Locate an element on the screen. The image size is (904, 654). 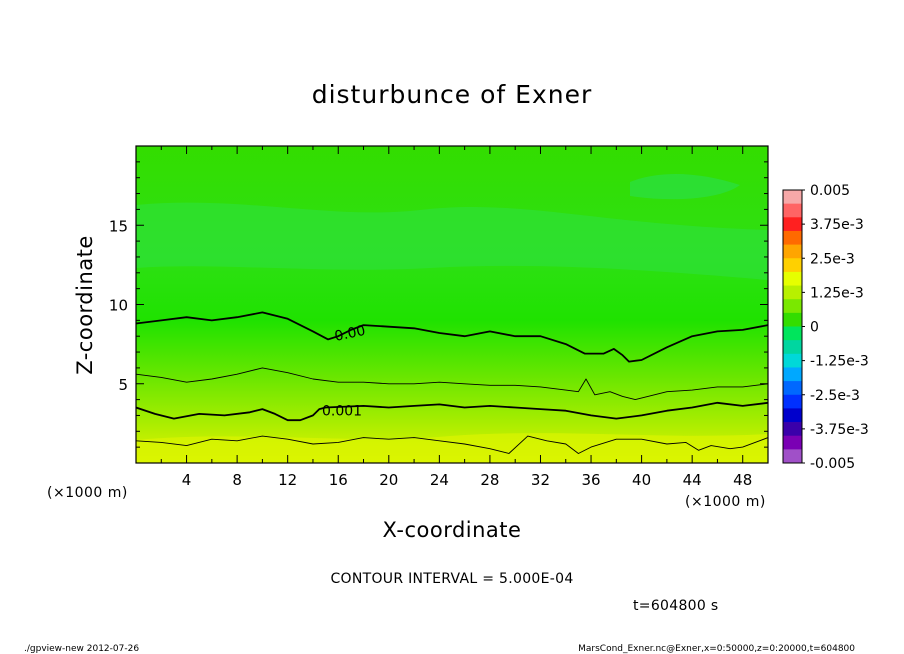
field-patch-low is located at coordinates (452, 448).